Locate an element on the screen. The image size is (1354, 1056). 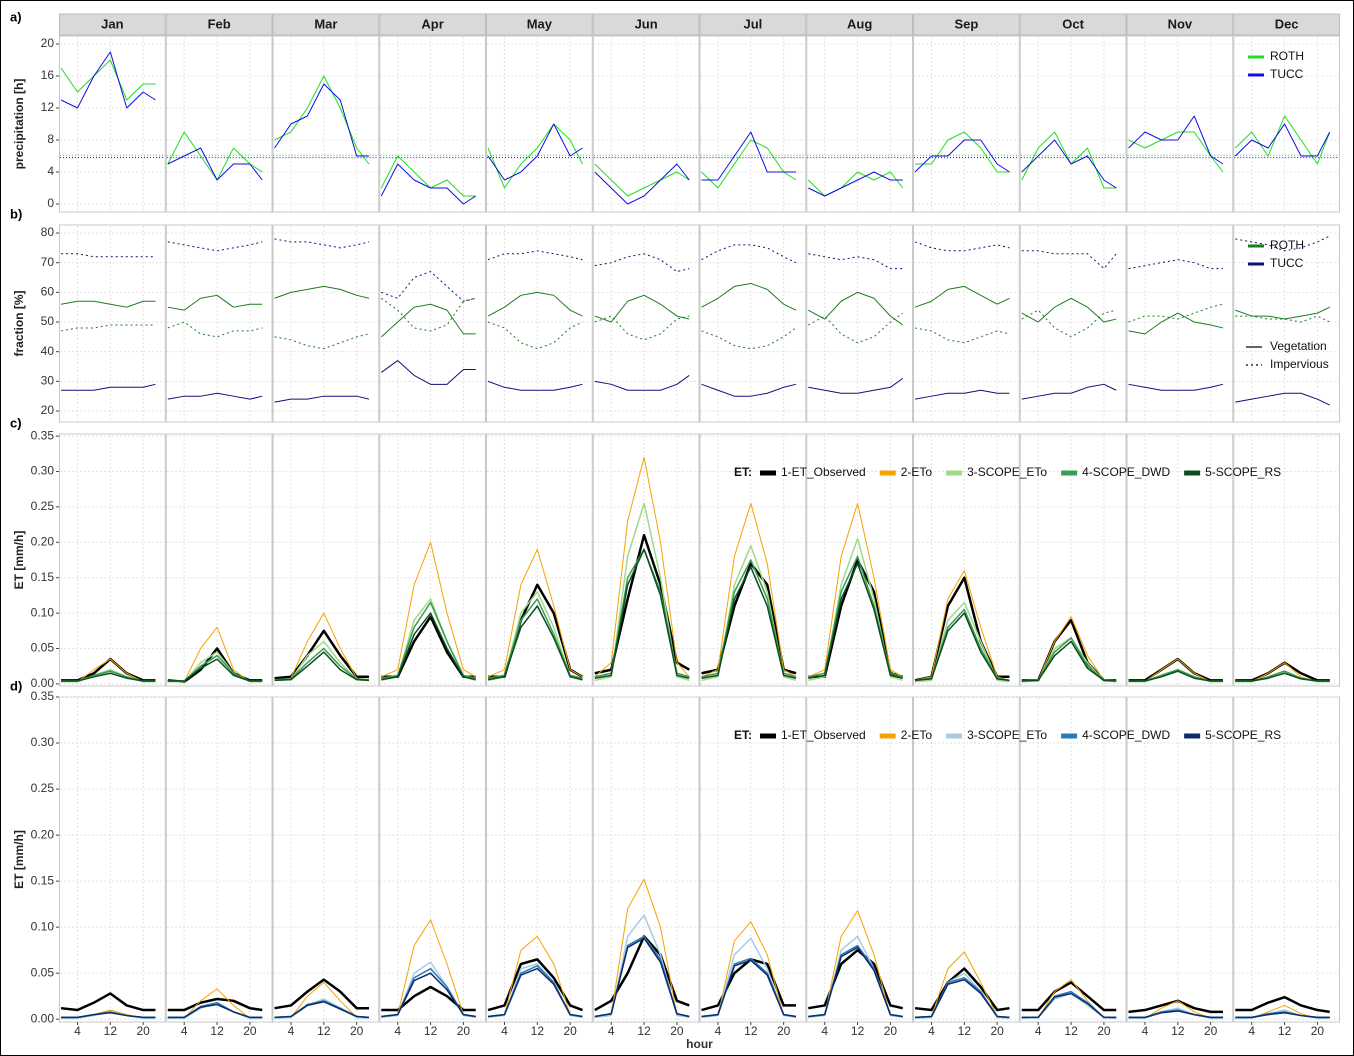
y-axis-title: fraction [%] is located at coordinates (19, 323).